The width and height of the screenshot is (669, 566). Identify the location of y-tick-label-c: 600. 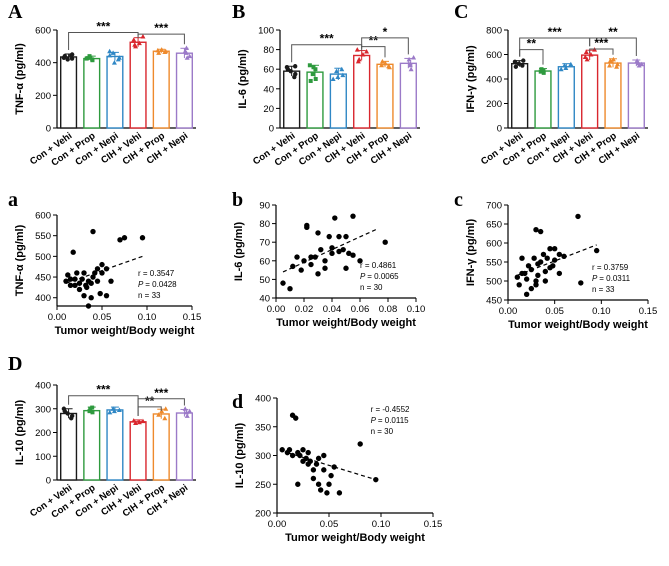
(494, 244).